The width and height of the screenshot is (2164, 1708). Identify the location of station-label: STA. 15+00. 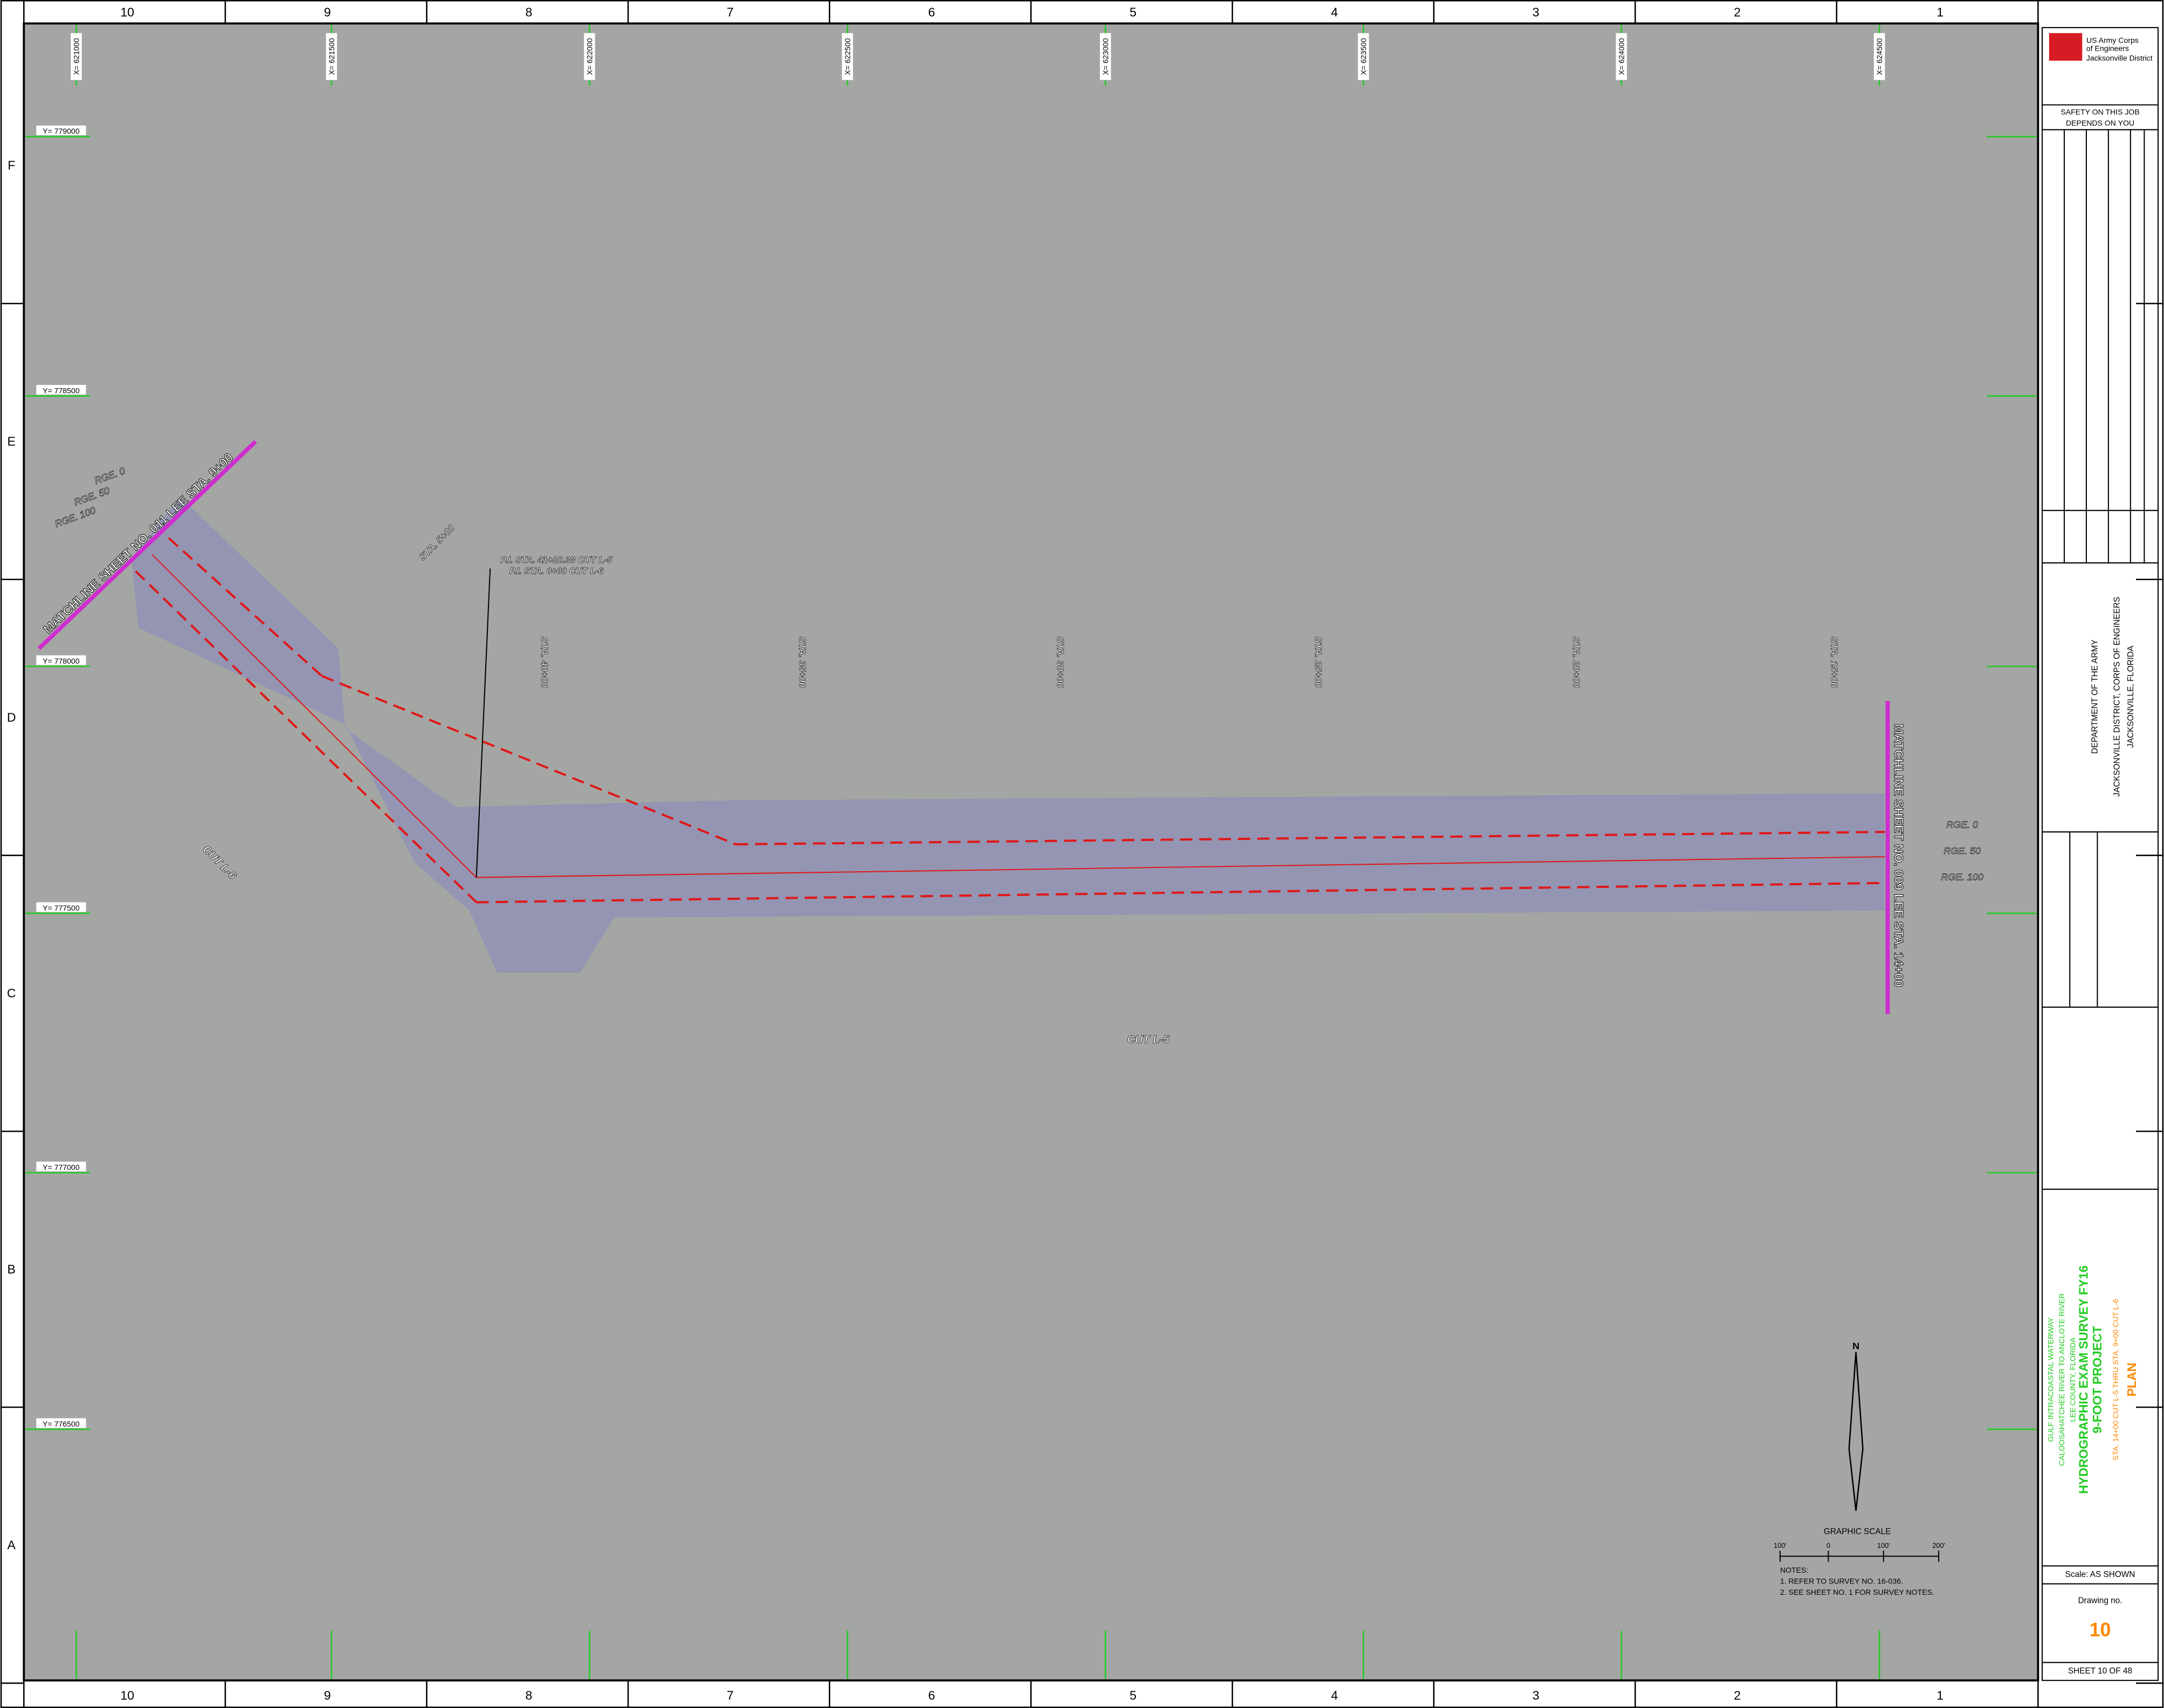
(1835, 662).